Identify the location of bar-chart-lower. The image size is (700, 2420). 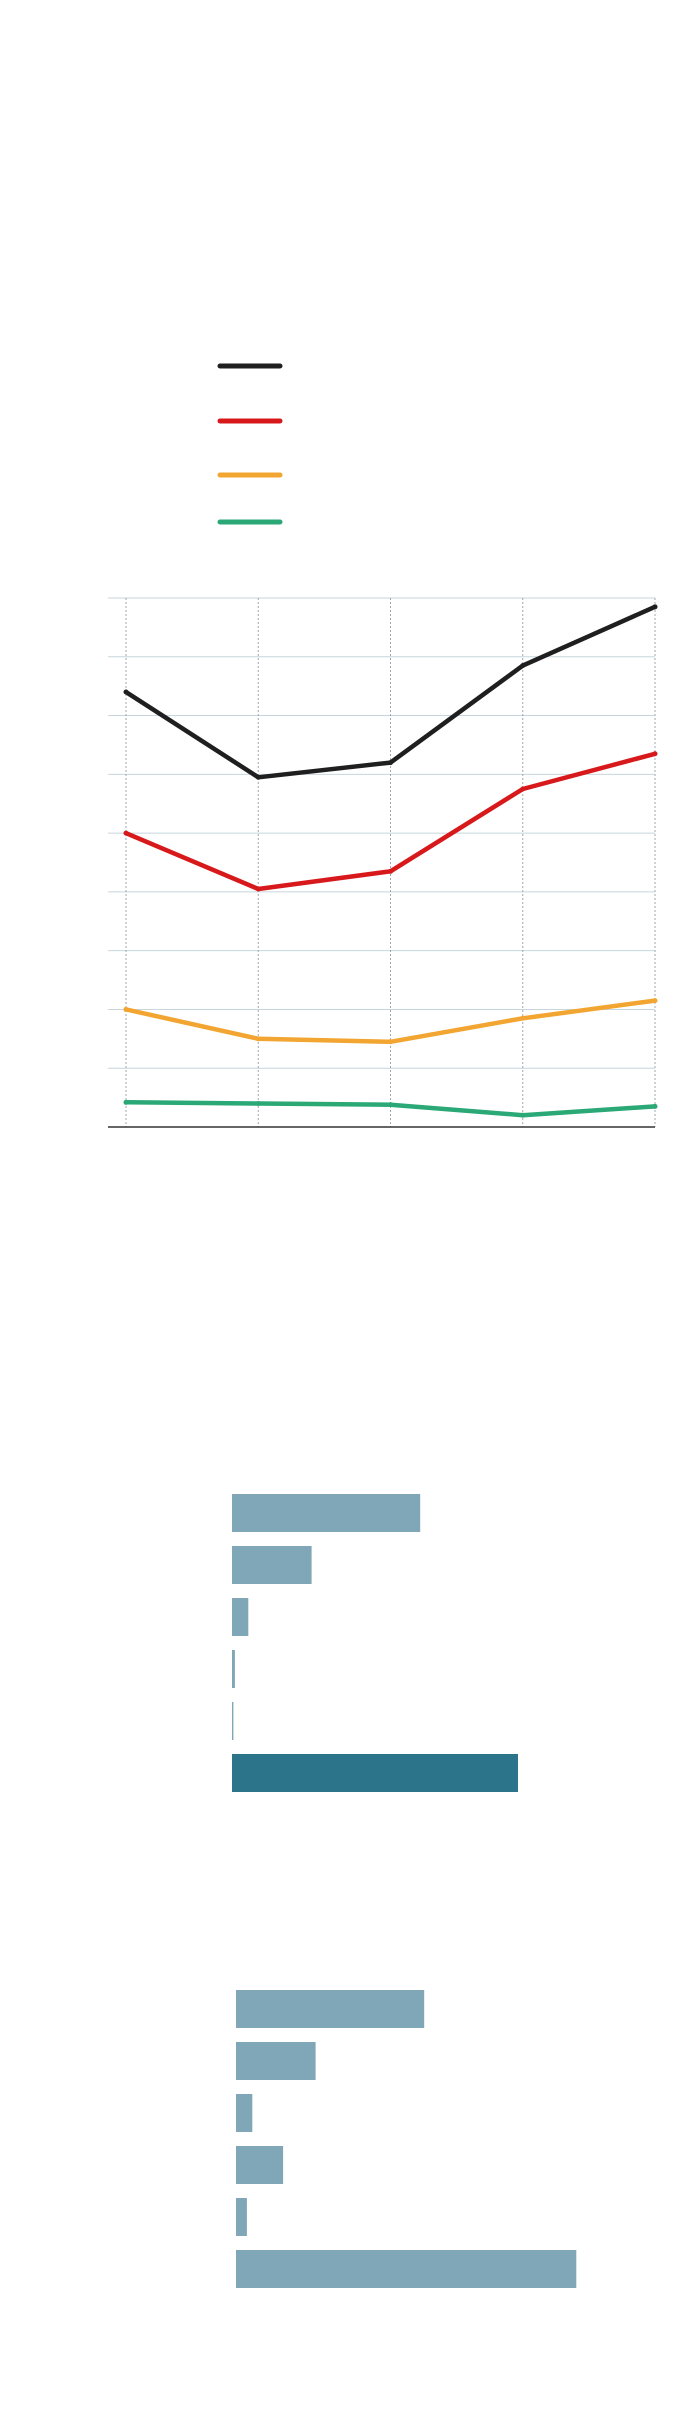
(406, 2139).